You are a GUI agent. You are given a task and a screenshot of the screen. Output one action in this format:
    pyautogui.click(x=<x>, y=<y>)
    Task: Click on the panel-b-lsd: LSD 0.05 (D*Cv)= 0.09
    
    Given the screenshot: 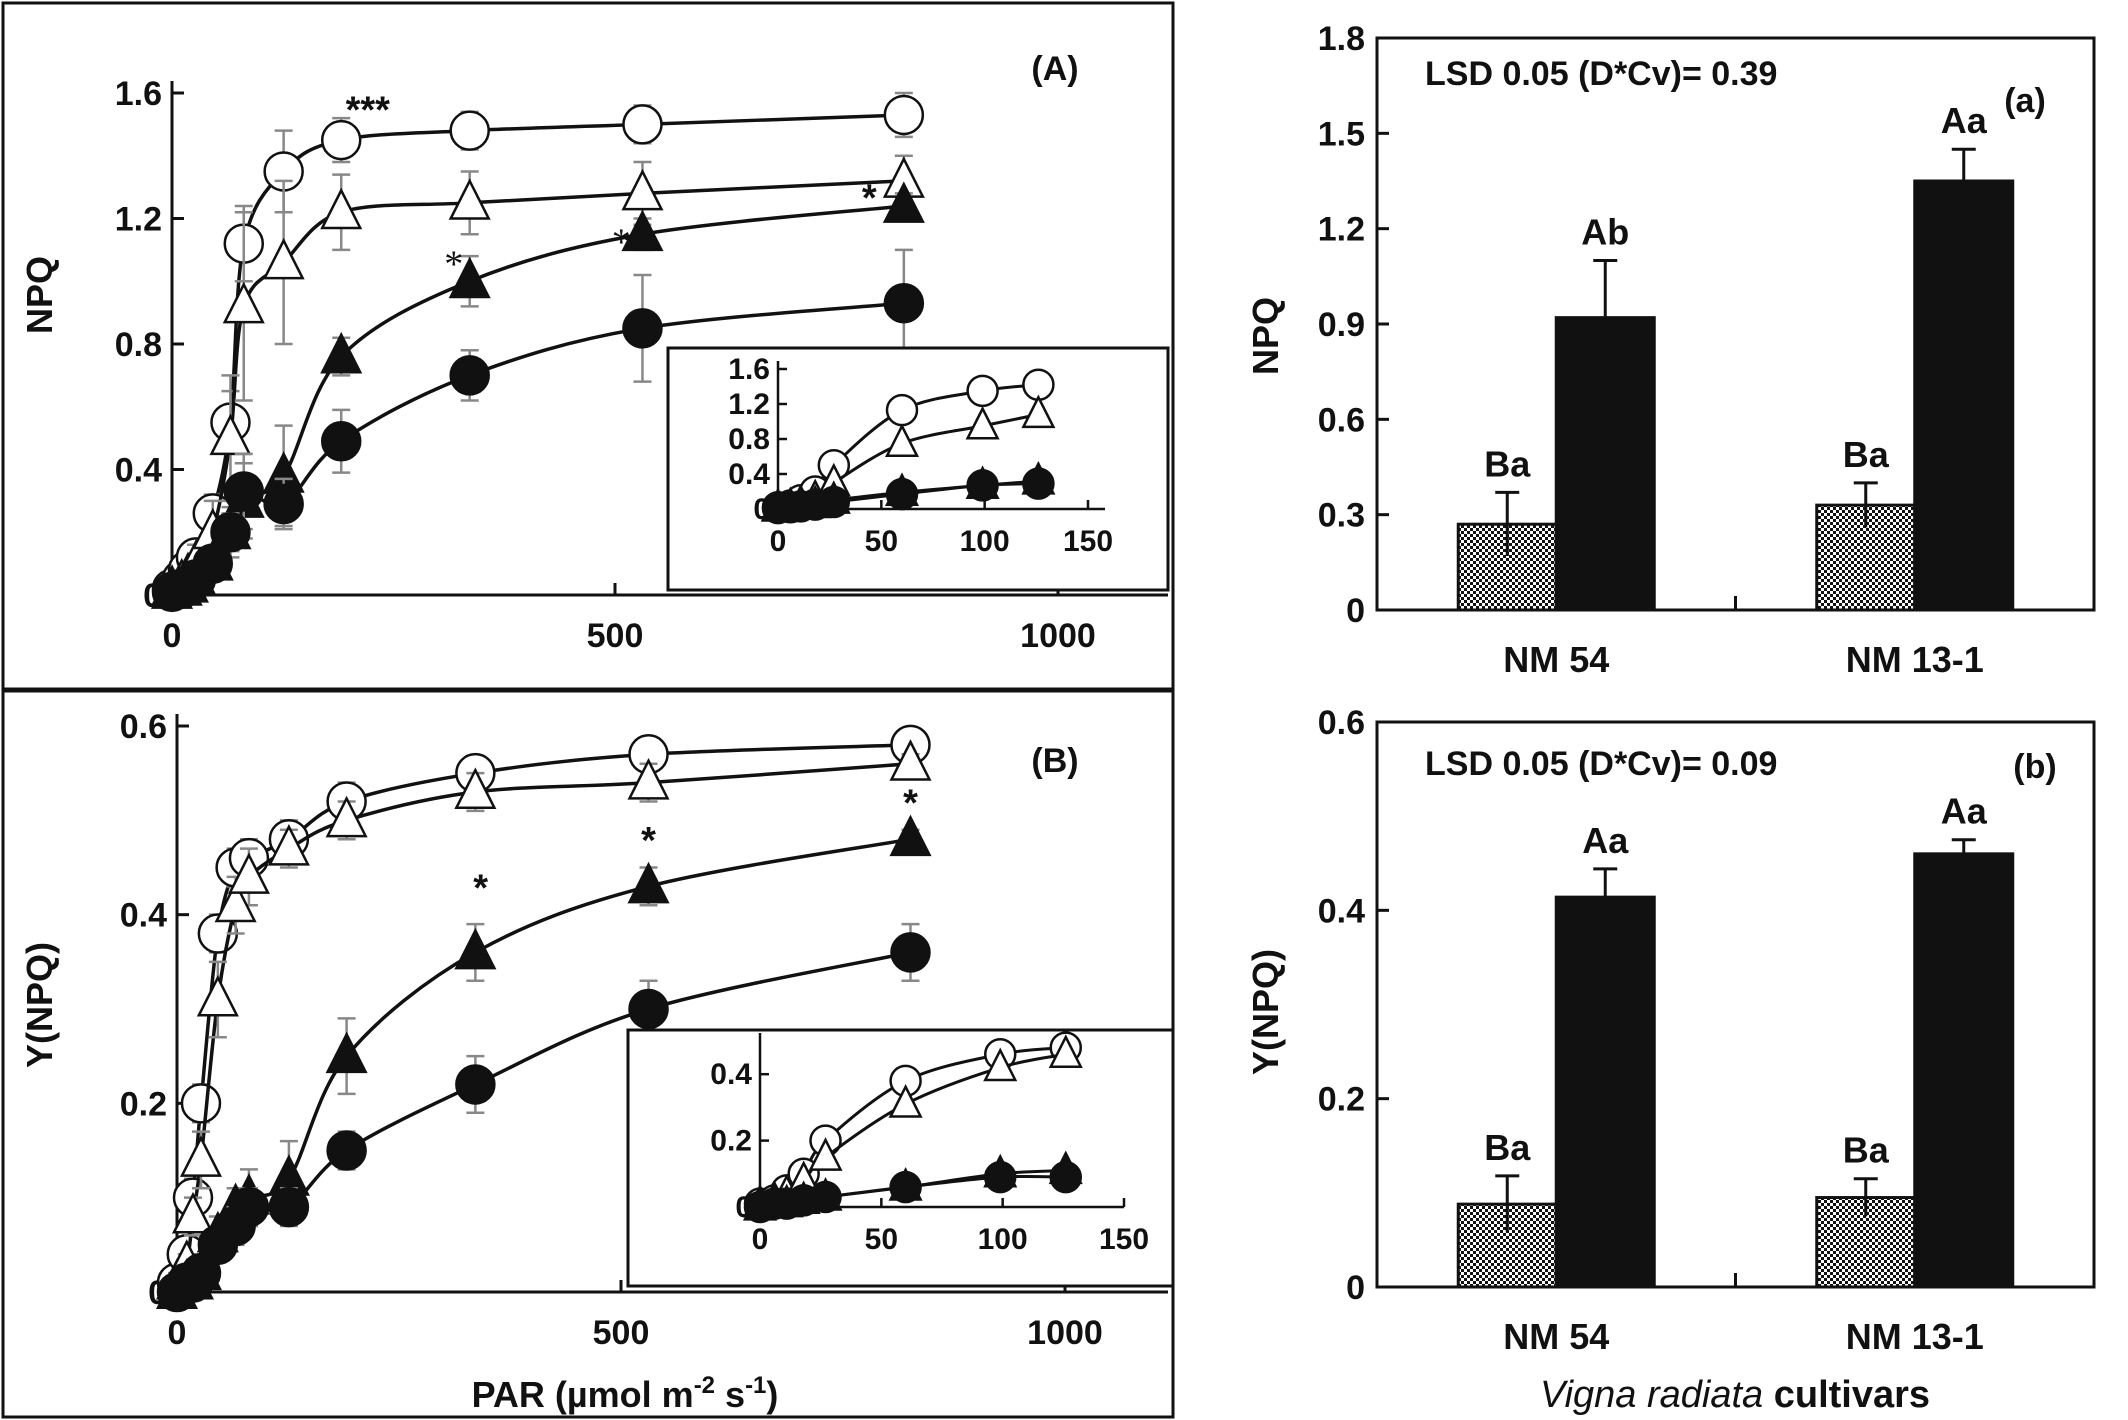 What is the action you would take?
    pyautogui.click(x=1601, y=764)
    